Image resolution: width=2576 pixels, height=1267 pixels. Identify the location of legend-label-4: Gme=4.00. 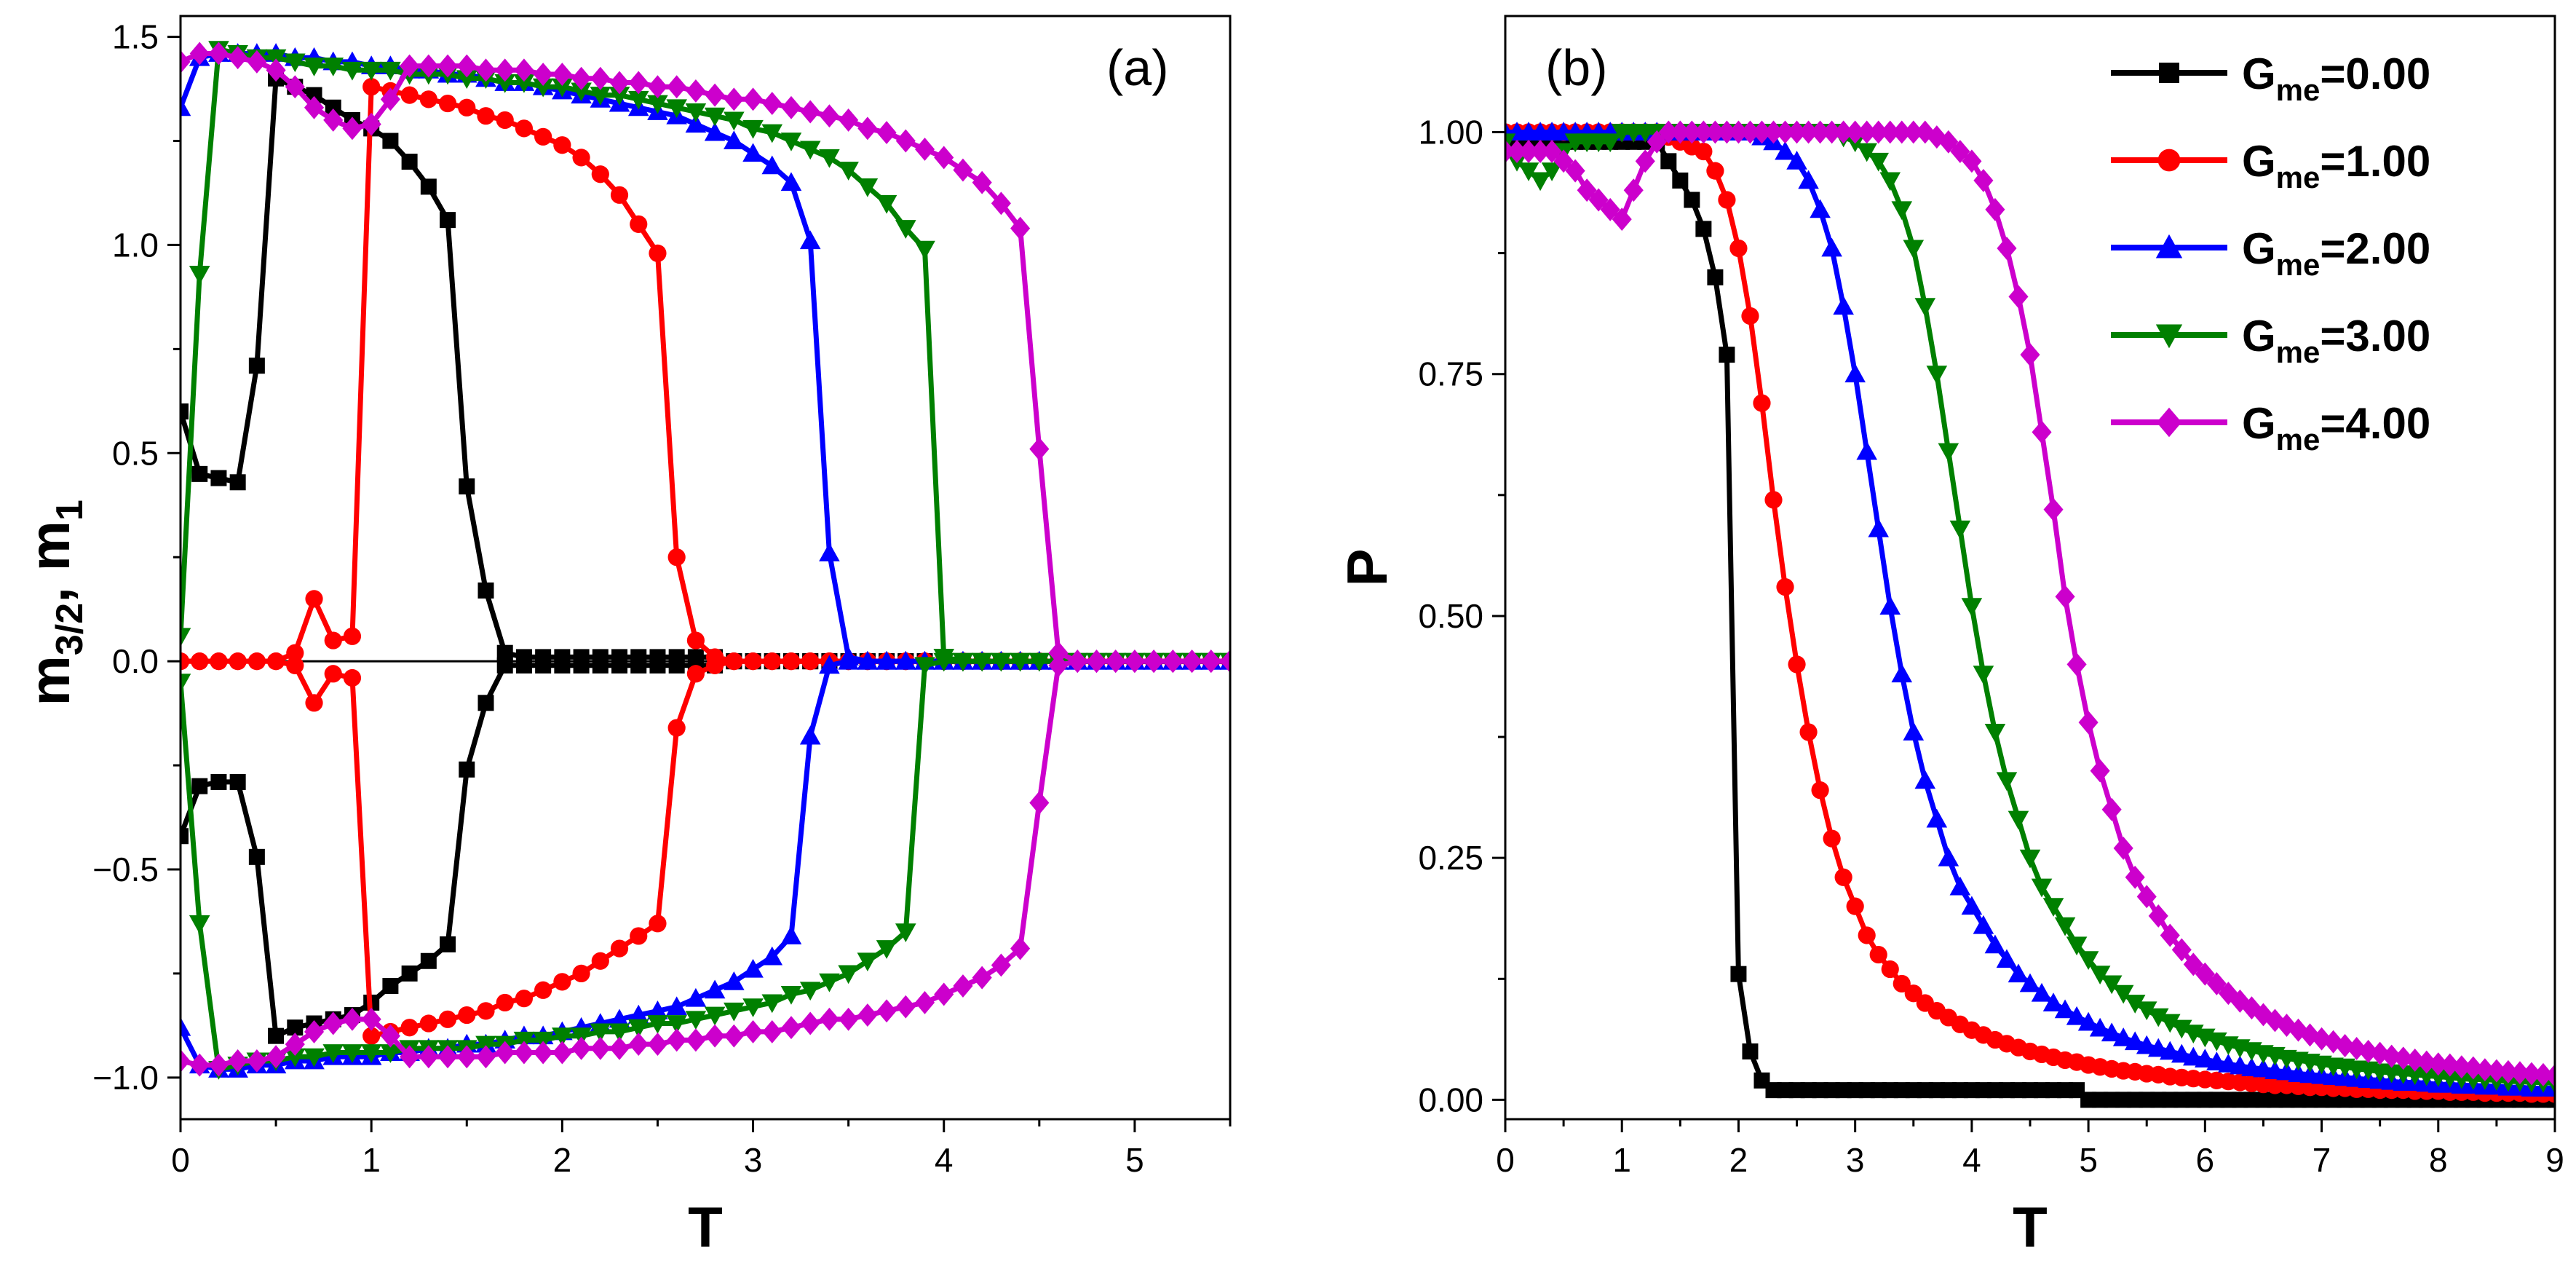
(2336, 428).